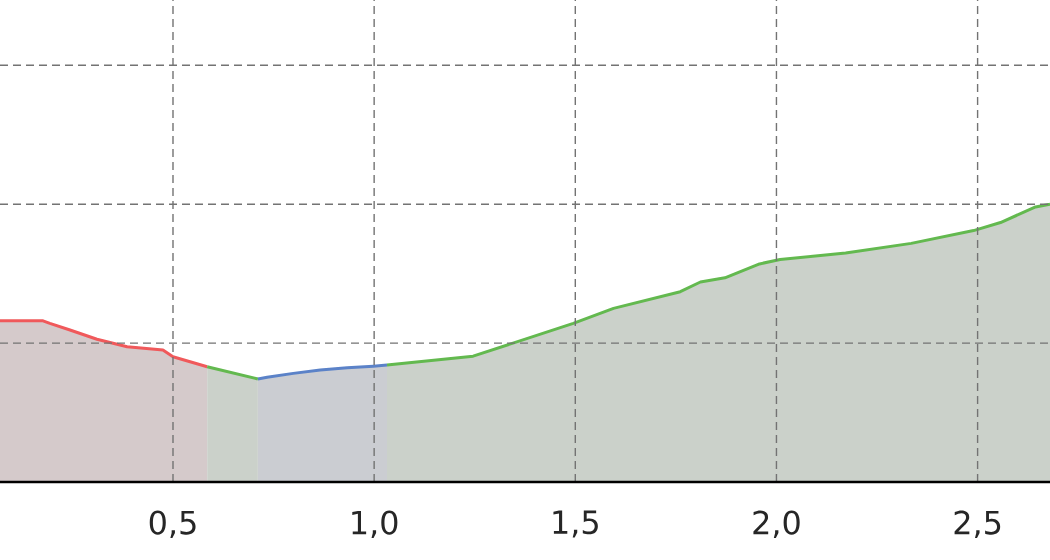  Describe the element at coordinates (172, 524) in the screenshot. I see `x-tick-label: 0,5` at that location.